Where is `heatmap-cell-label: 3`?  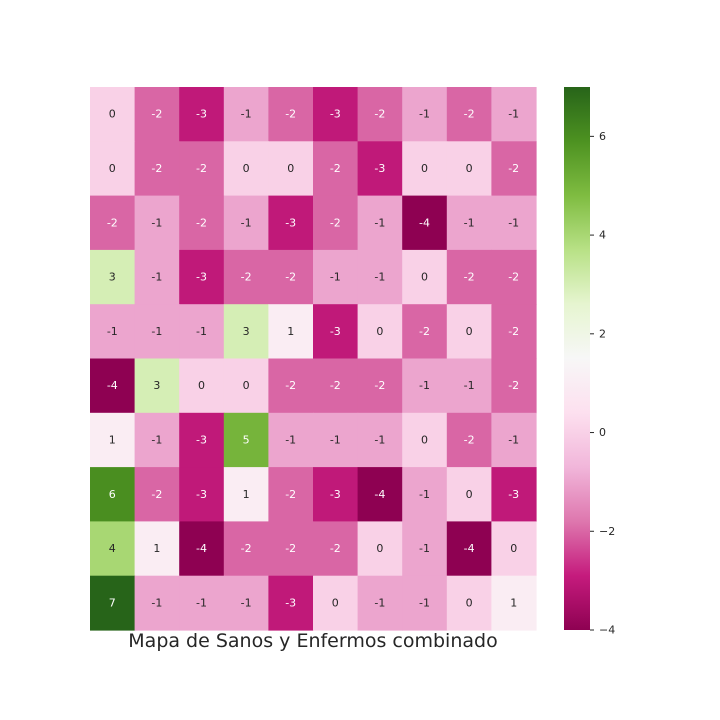
heatmap-cell-label: 3 is located at coordinates (156, 385).